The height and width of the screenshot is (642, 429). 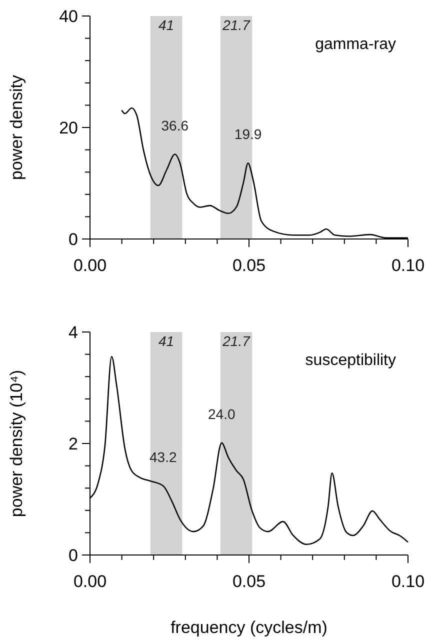 I want to click on annotation: 36.6, so click(x=175, y=125).